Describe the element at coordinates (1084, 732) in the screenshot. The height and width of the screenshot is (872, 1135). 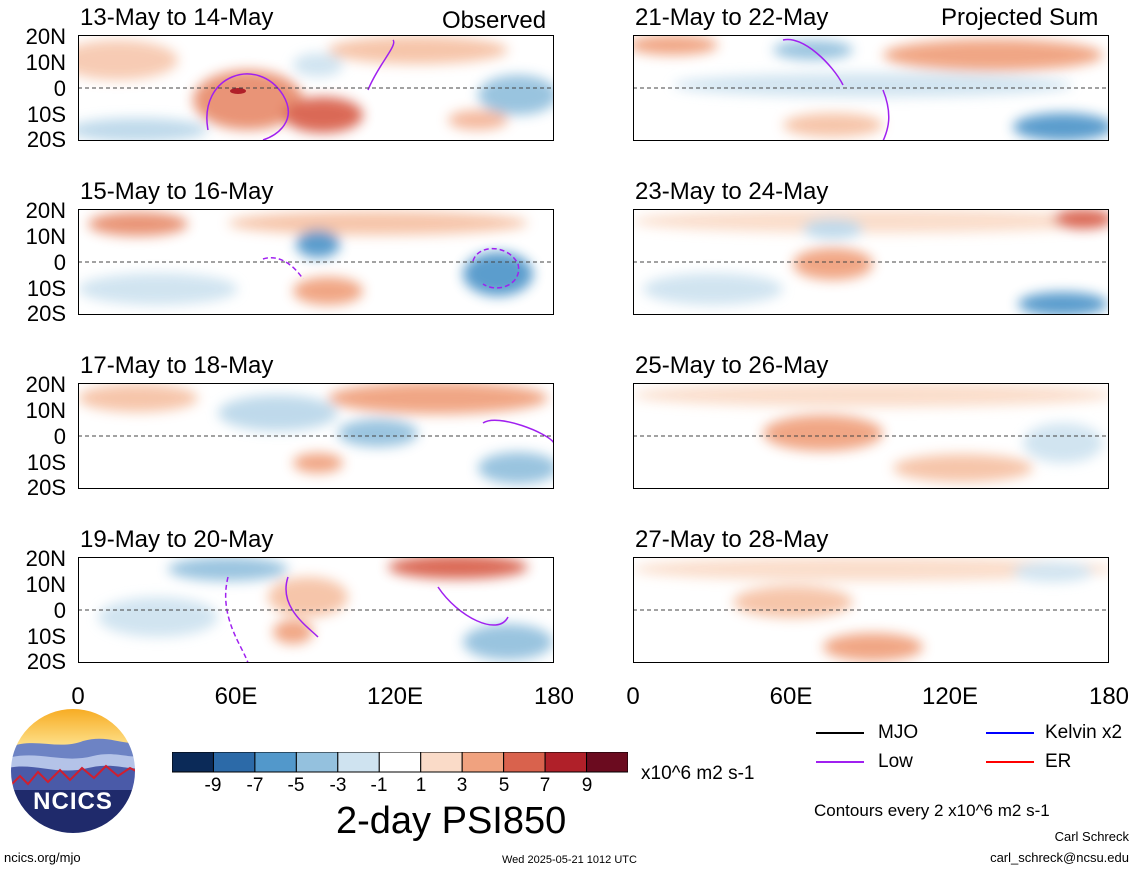
I see `legend-label: Kelvin x2` at that location.